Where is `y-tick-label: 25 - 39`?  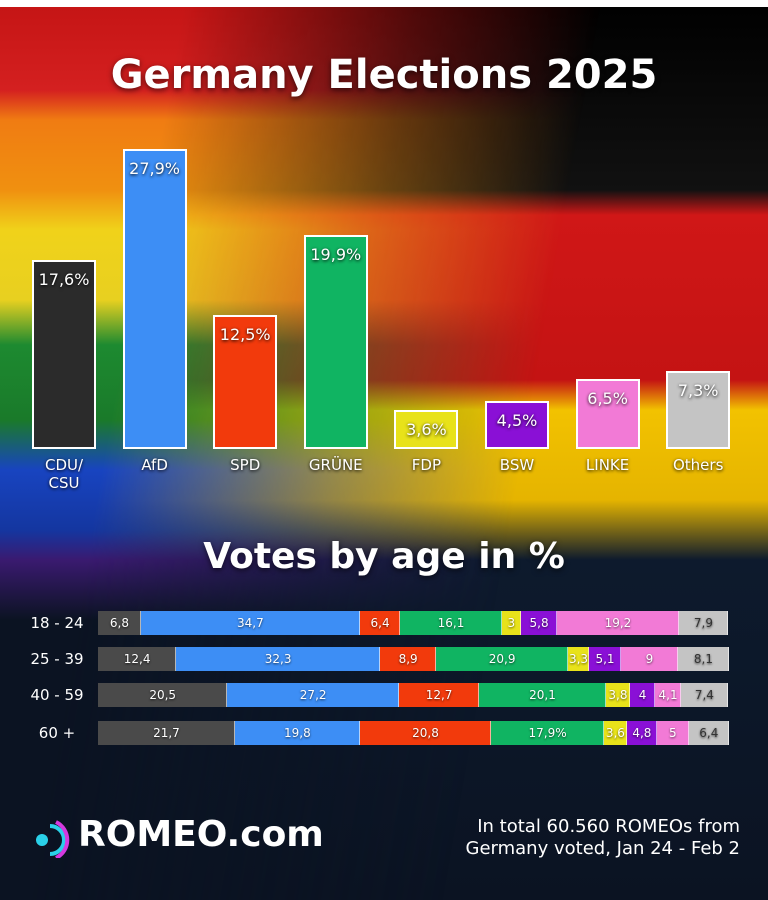 y-tick-label: 25 - 39 is located at coordinates (57, 659).